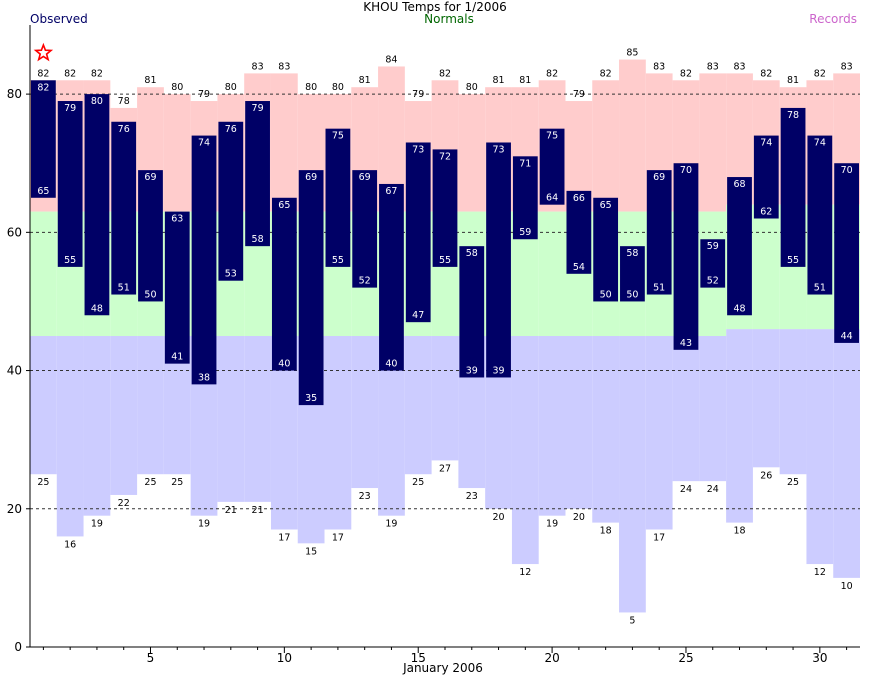 This screenshot has height=676, width=870. Describe the element at coordinates (284, 205) in the screenshot. I see `observed-high-label: 65` at that location.